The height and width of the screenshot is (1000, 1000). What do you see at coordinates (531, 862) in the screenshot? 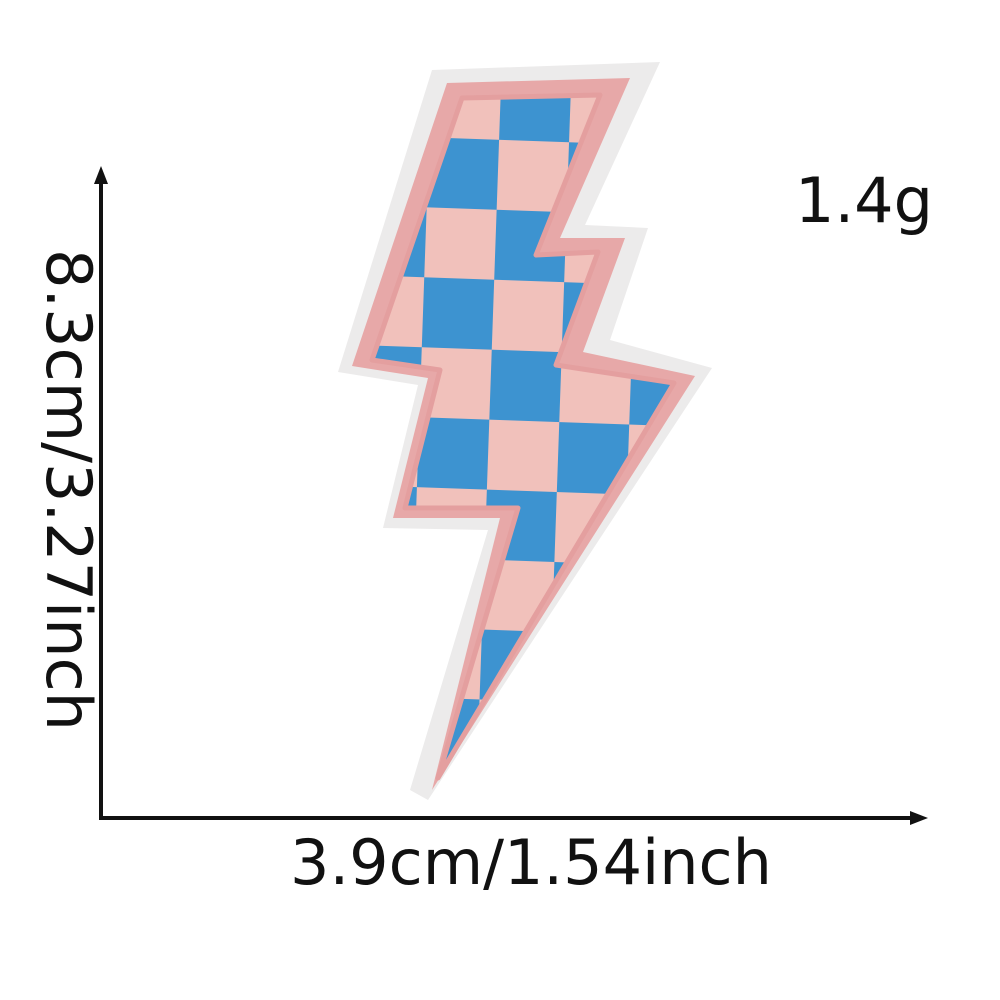
I see `width-dimension-label: 3.9cm/1.54inch` at bounding box center [531, 862].